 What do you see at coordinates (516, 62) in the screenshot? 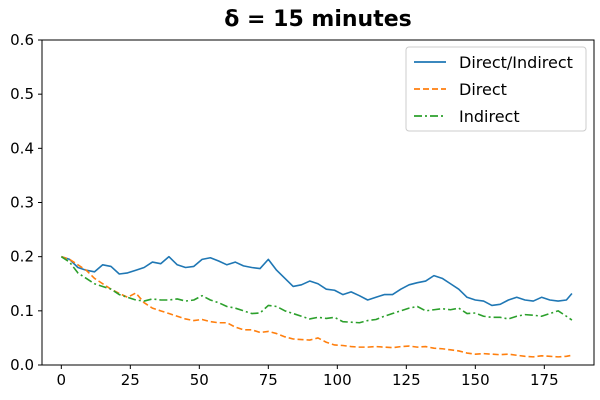
I see `legend-label: Direct/Indirect` at bounding box center [516, 62].